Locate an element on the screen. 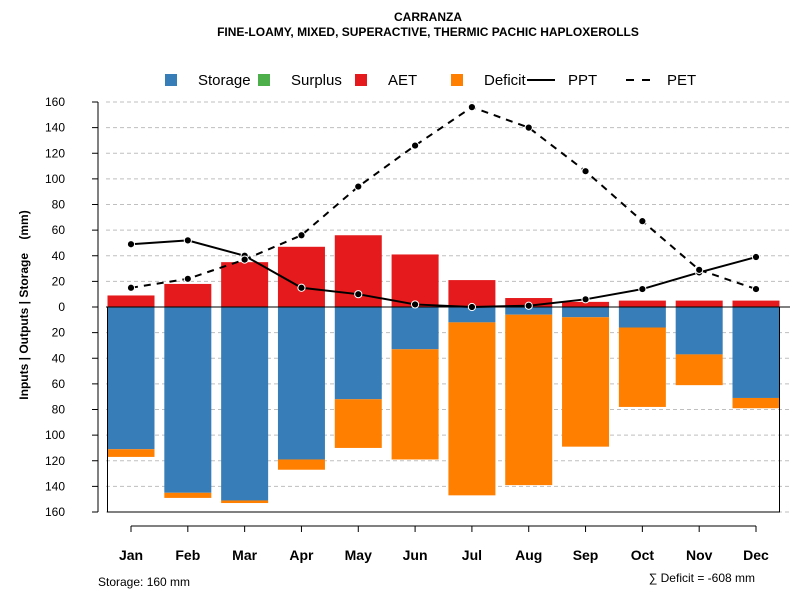  legend-label-pet: PET is located at coordinates (681, 80).